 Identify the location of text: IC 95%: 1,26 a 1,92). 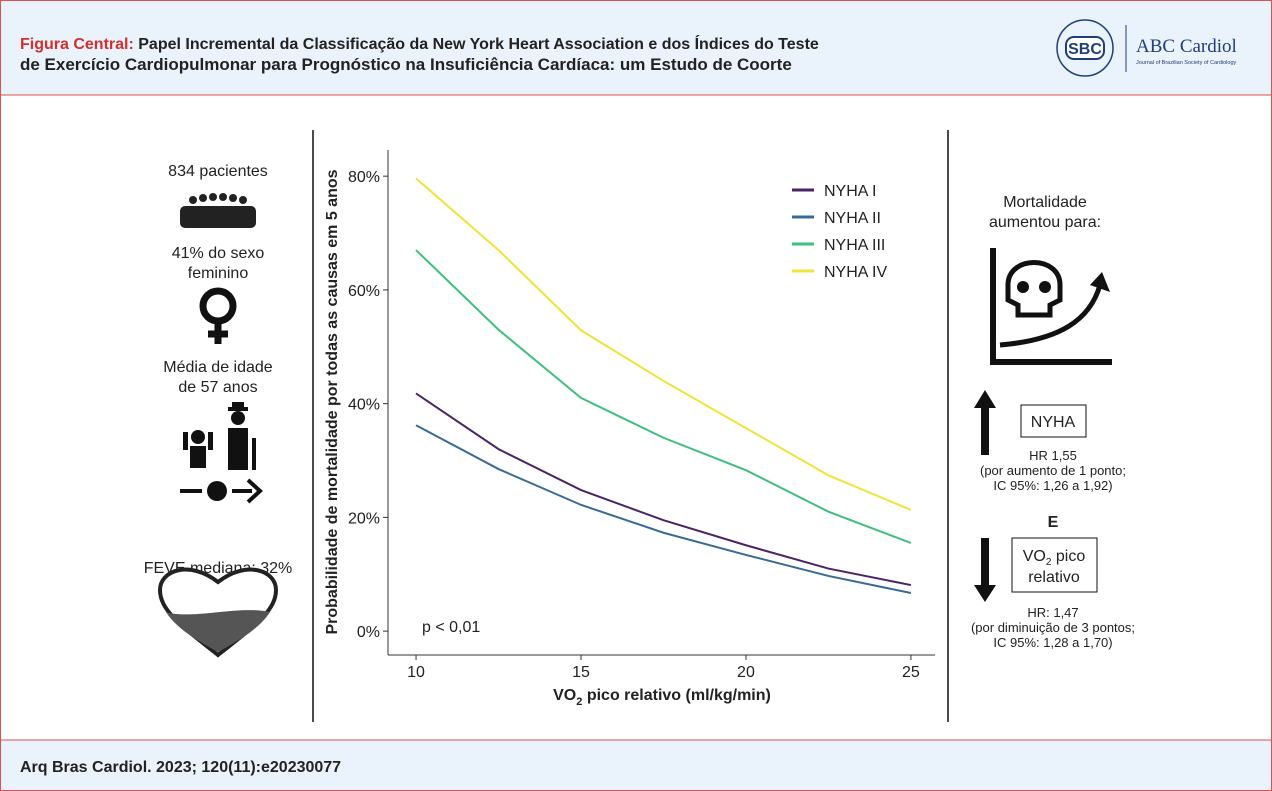
(1052, 485).